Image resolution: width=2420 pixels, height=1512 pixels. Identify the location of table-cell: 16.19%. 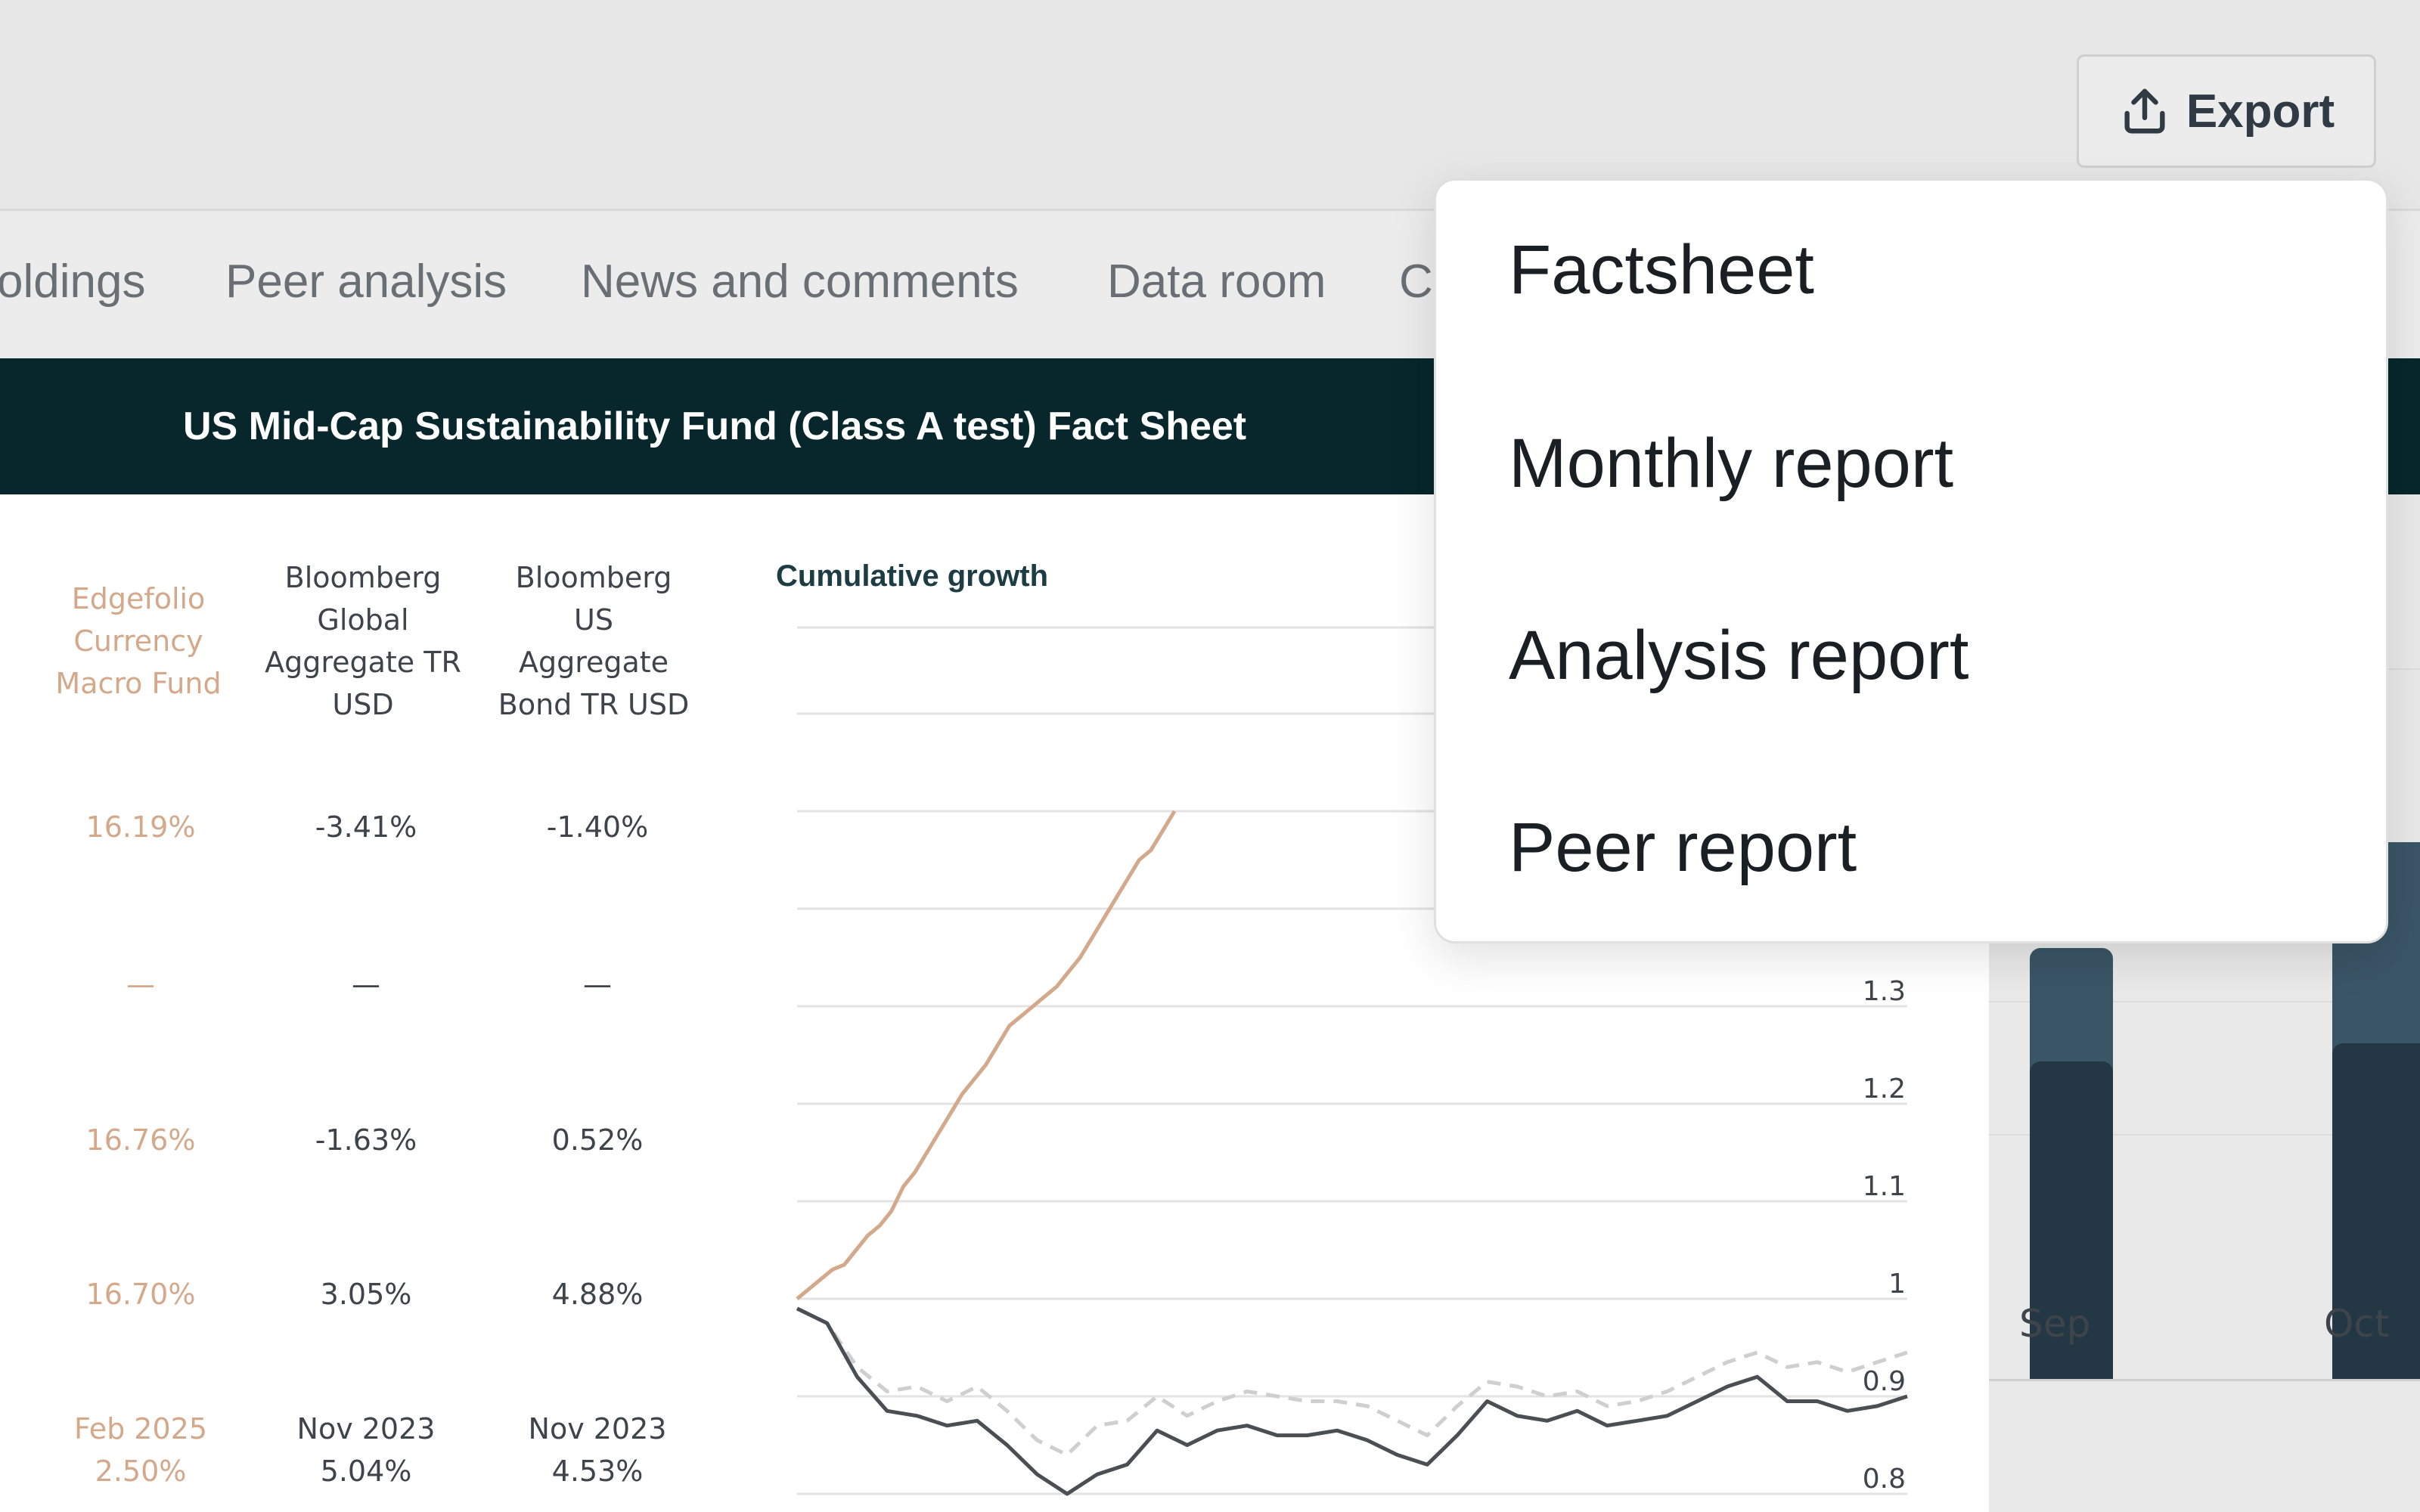
(140, 827).